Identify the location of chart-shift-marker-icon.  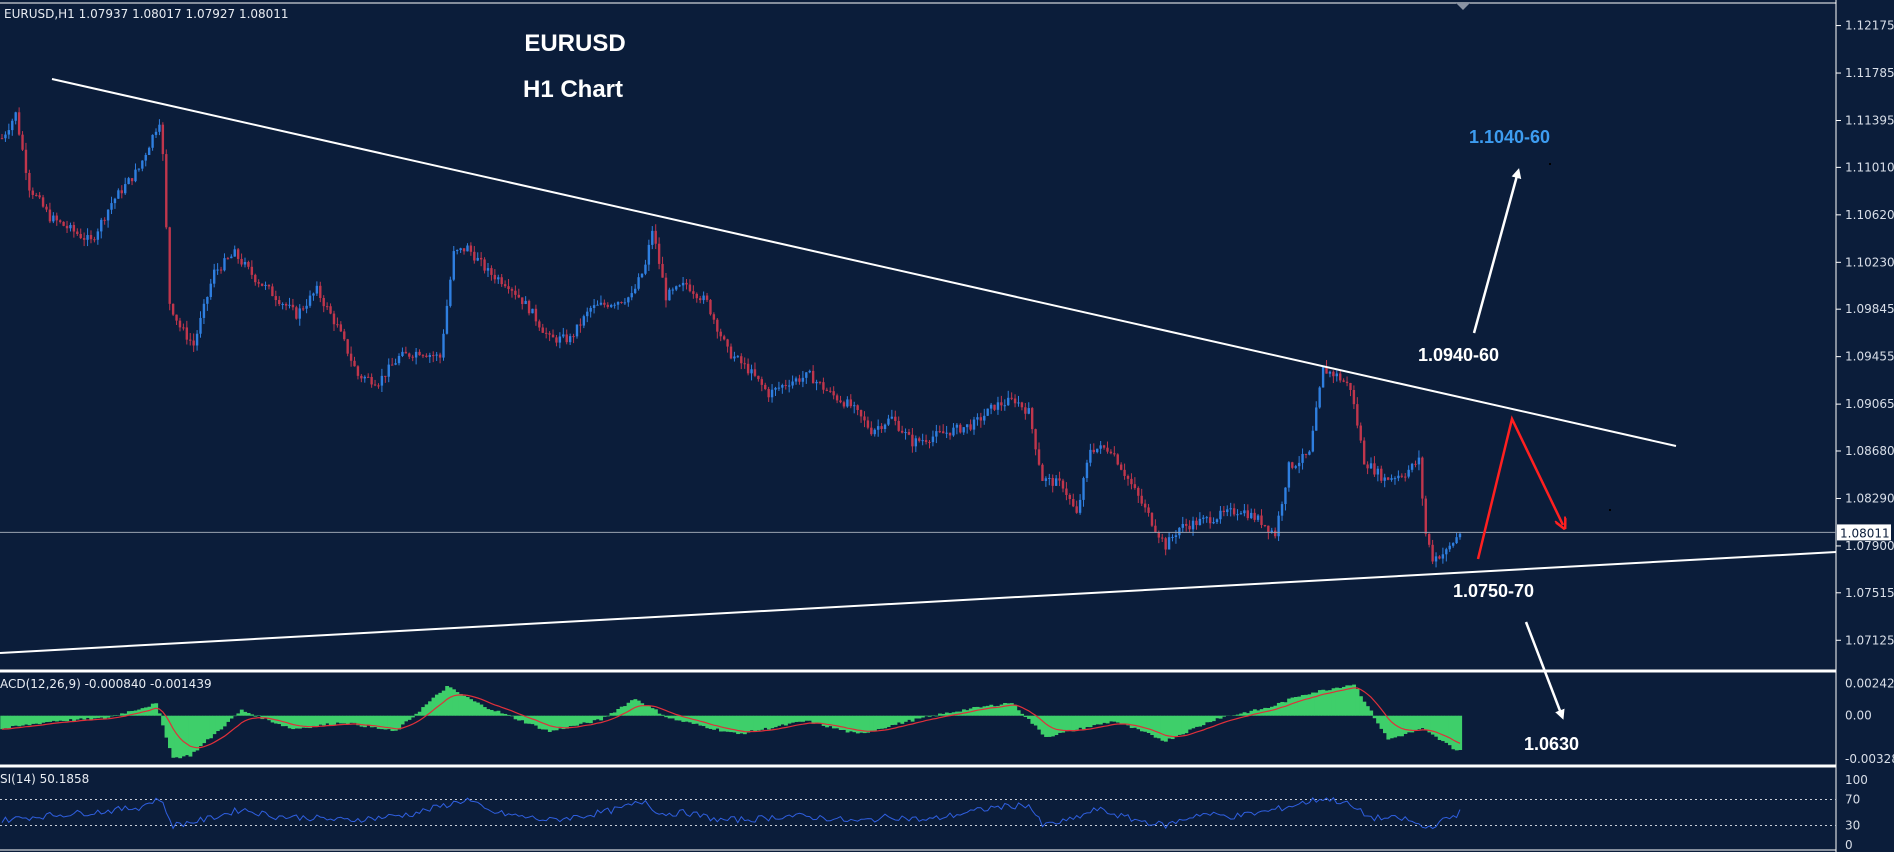
(1463, 6).